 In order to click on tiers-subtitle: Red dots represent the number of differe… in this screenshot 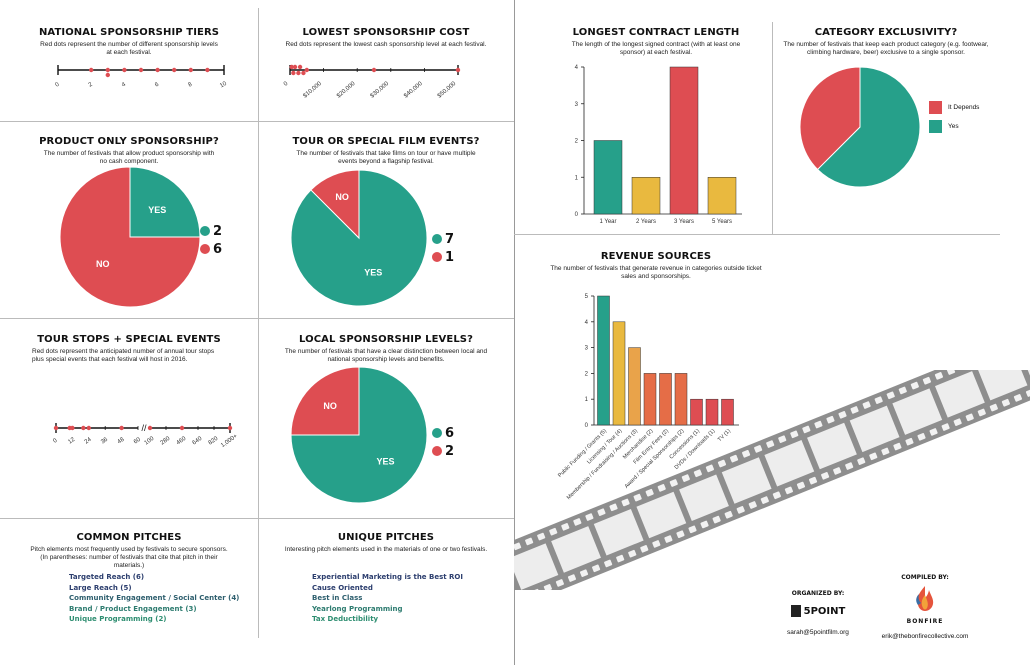, I will do `click(129, 48)`.